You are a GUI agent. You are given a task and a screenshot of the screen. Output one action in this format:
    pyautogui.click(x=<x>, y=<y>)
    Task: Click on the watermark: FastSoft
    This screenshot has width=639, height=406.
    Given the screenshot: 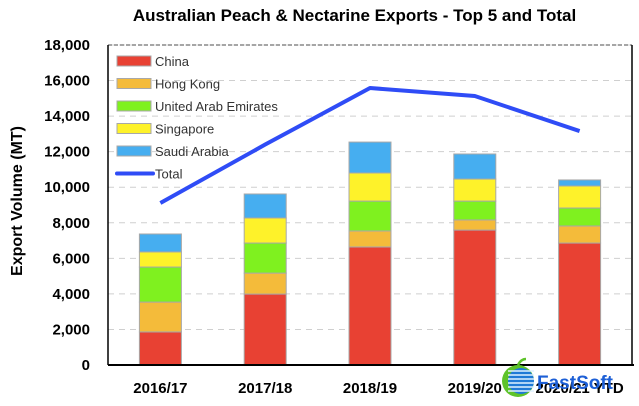 What is the action you would take?
    pyautogui.click(x=558, y=377)
    